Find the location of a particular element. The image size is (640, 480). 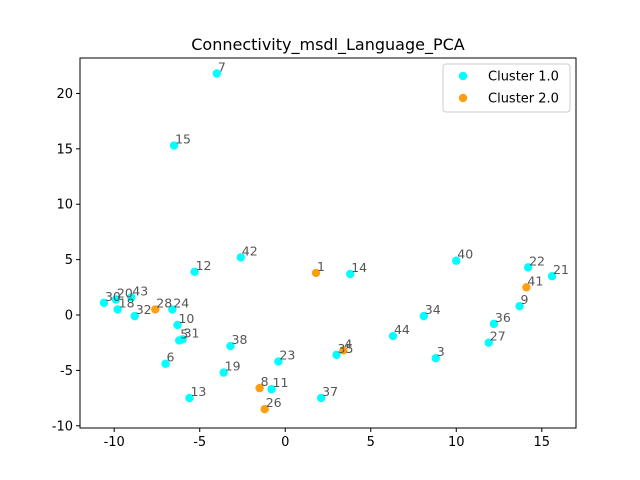

legend: Cluster 1.0 Cluster 2.0 is located at coordinates (506, 88).